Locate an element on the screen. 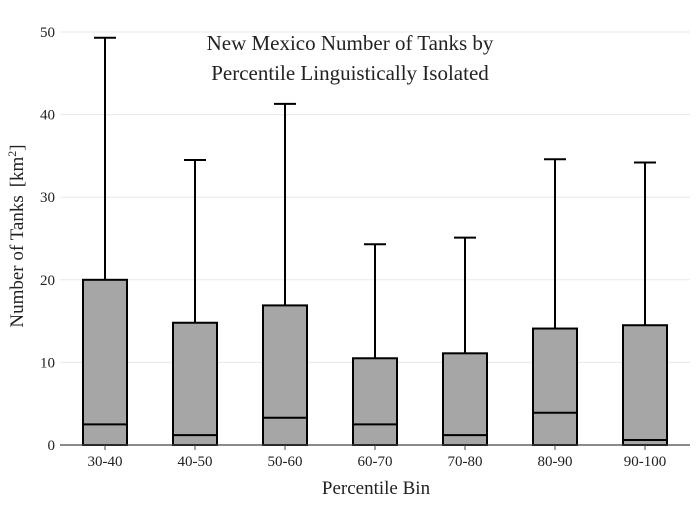 The image size is (700, 505). x-tick-label-90-100: 90-100 is located at coordinates (645, 462).